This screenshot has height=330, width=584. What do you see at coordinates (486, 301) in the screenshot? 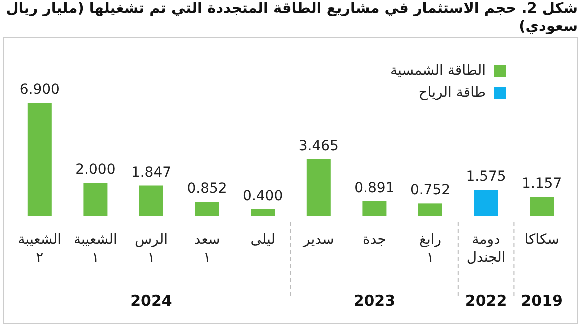
I see `text: 2022` at bounding box center [486, 301].